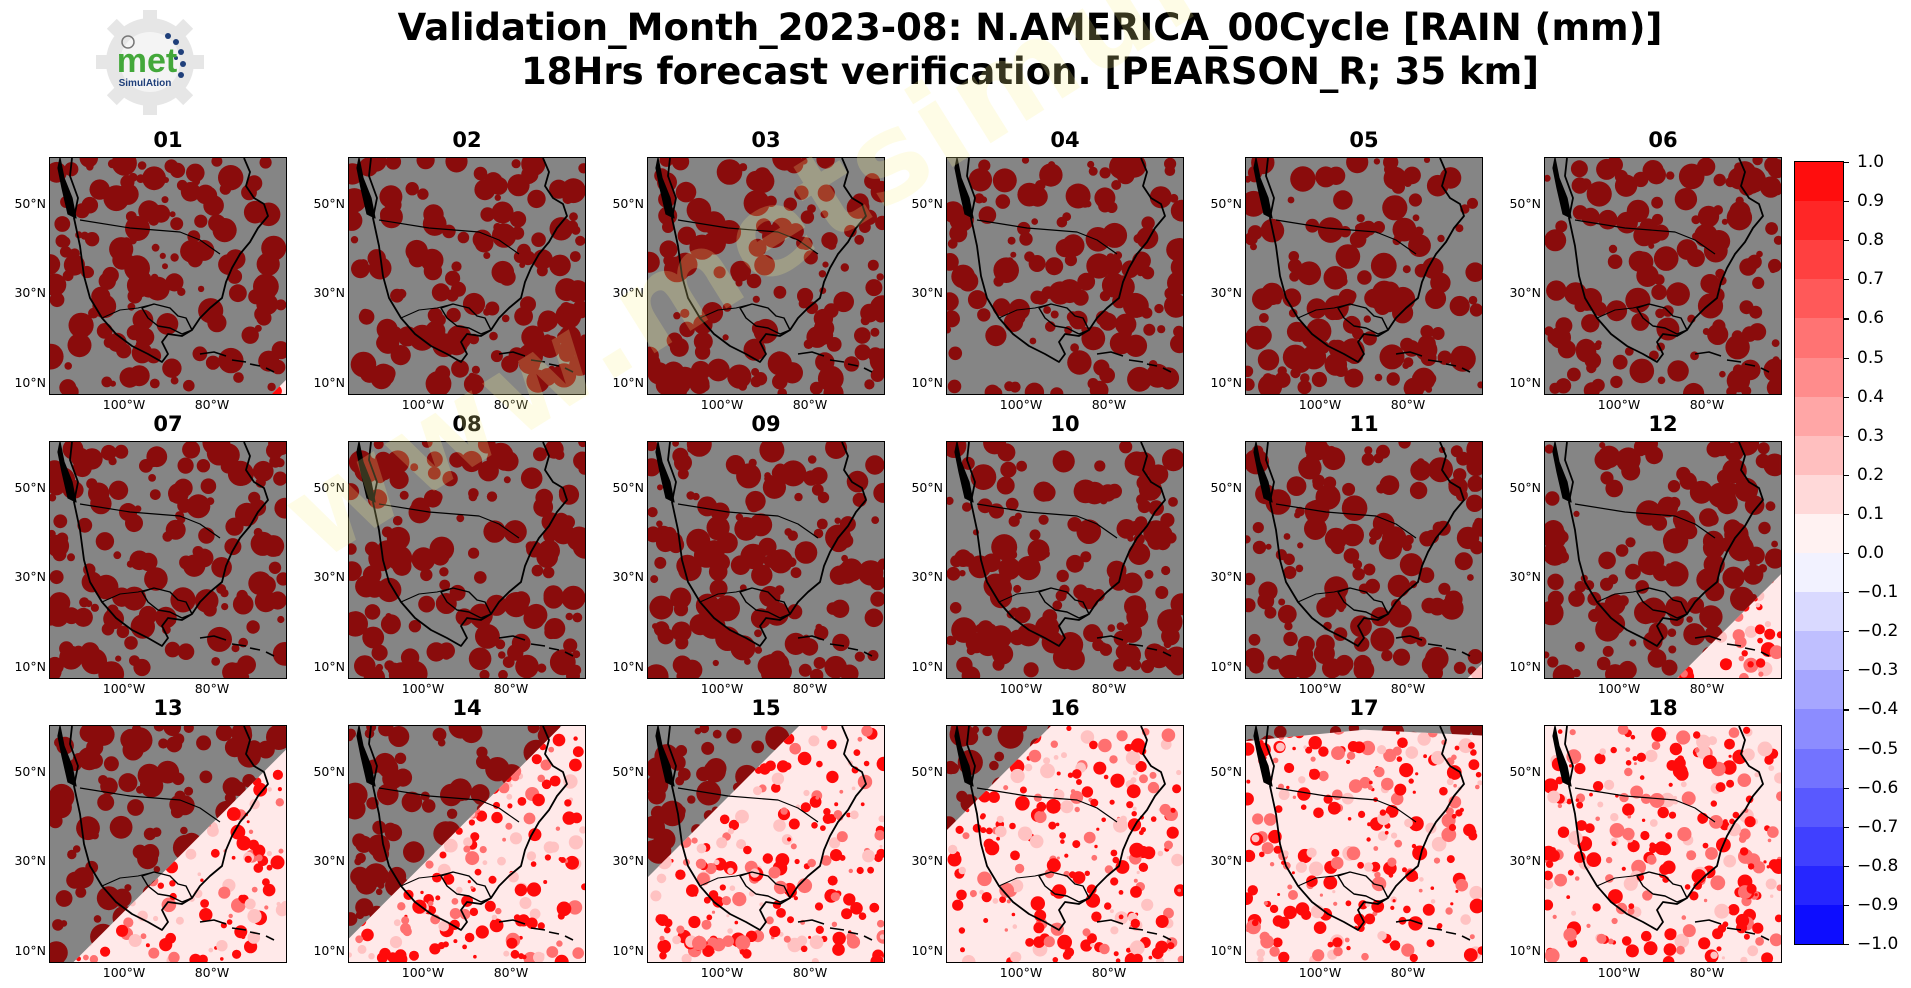 This screenshot has width=1911, height=988. What do you see at coordinates (1065, 140) in the screenshot?
I see `panel-title: 04` at bounding box center [1065, 140].